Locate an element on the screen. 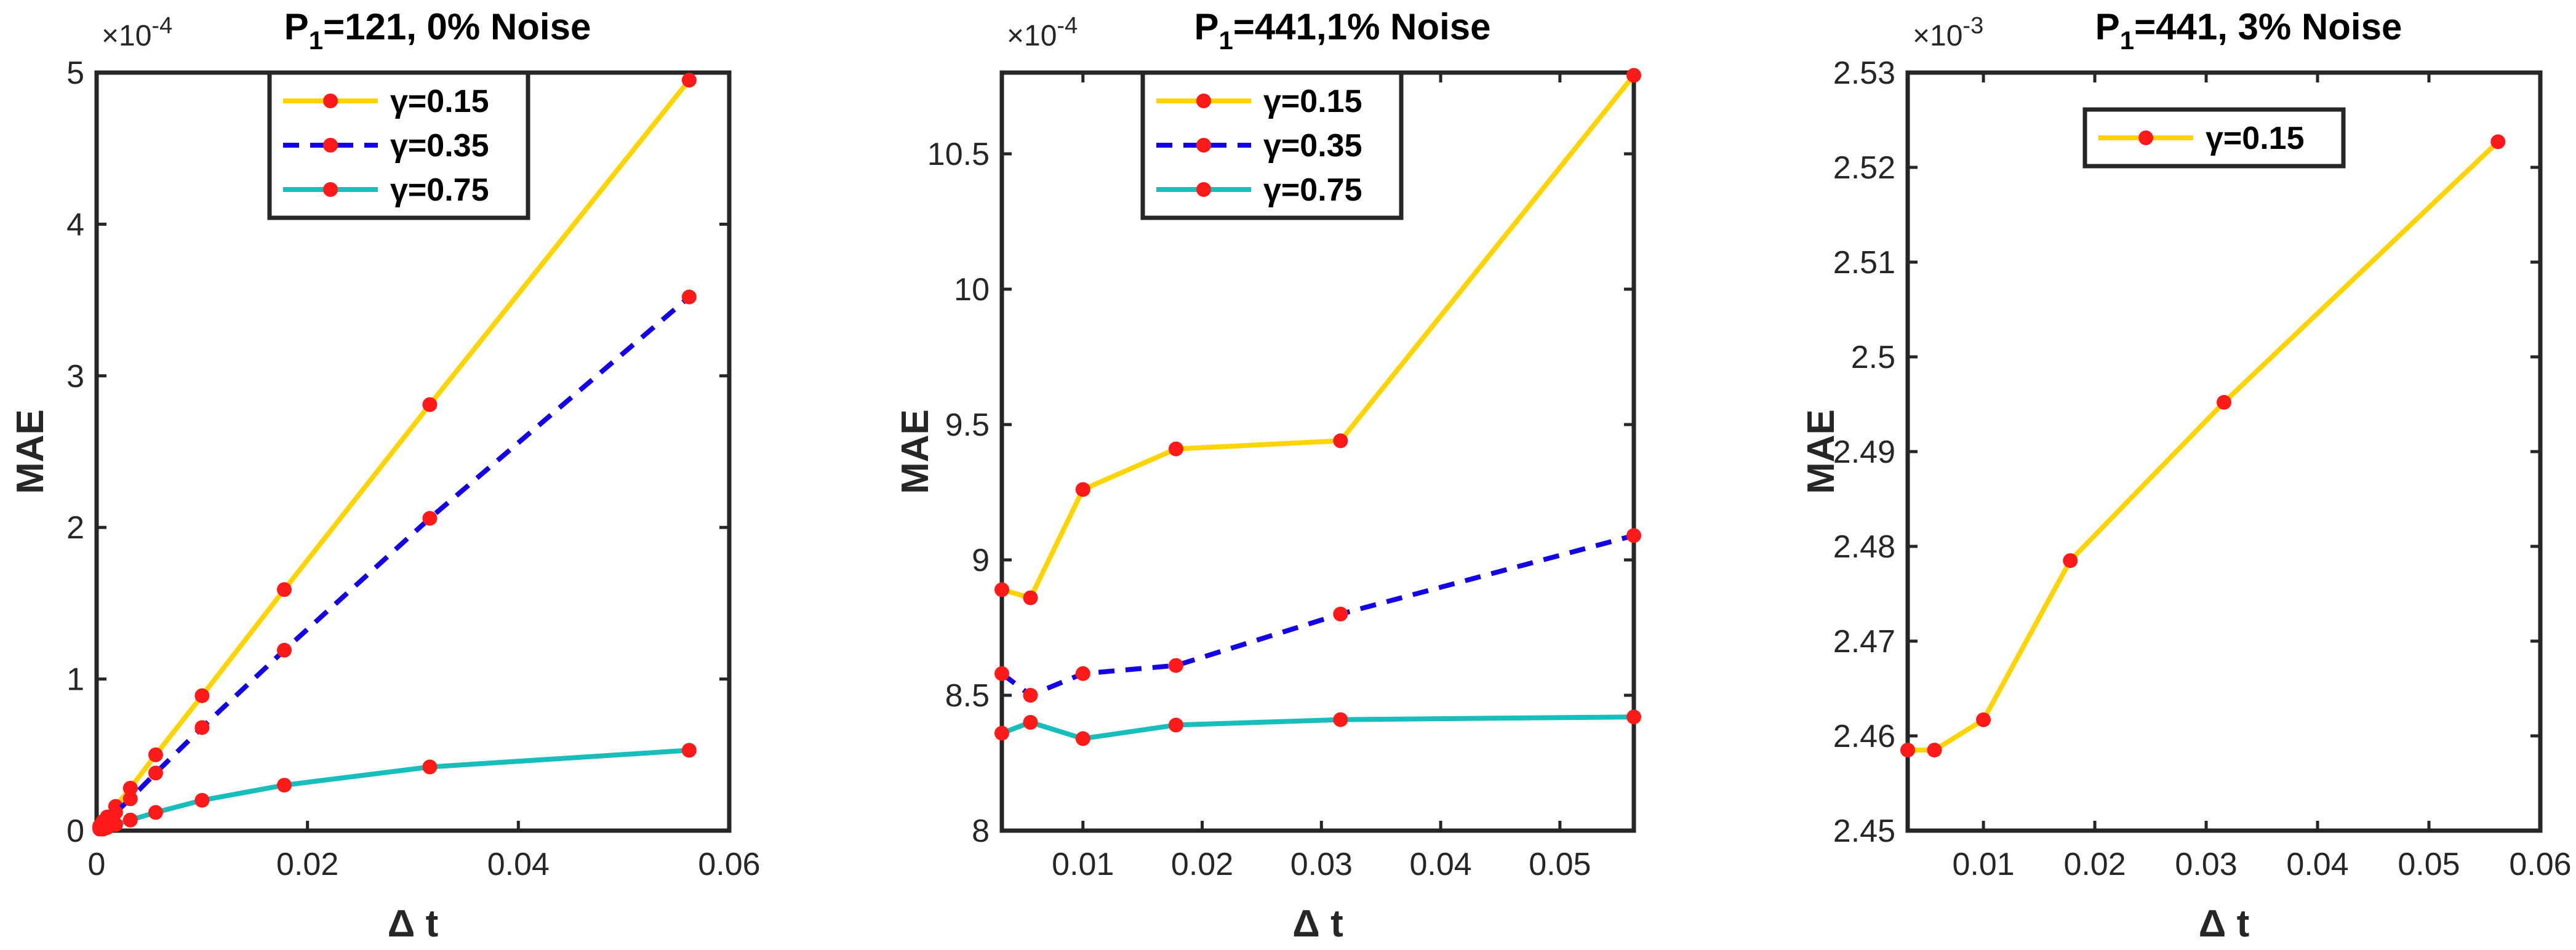 Image resolution: width=2576 pixels, height=950 pixels. y-tick-label: 2 is located at coordinates (75, 528).